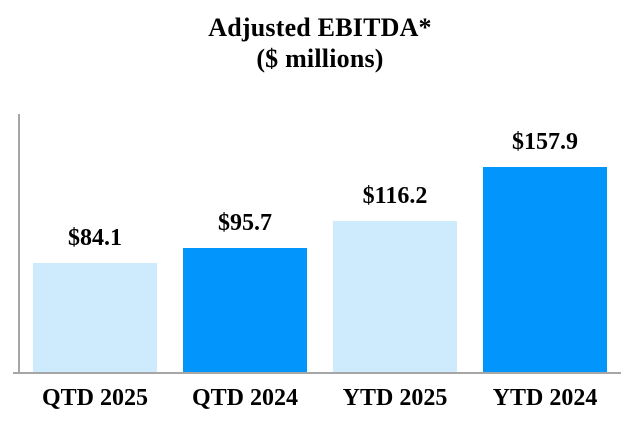  I want to click on category-label-ytd-2024: YTD 2024, so click(545, 398).